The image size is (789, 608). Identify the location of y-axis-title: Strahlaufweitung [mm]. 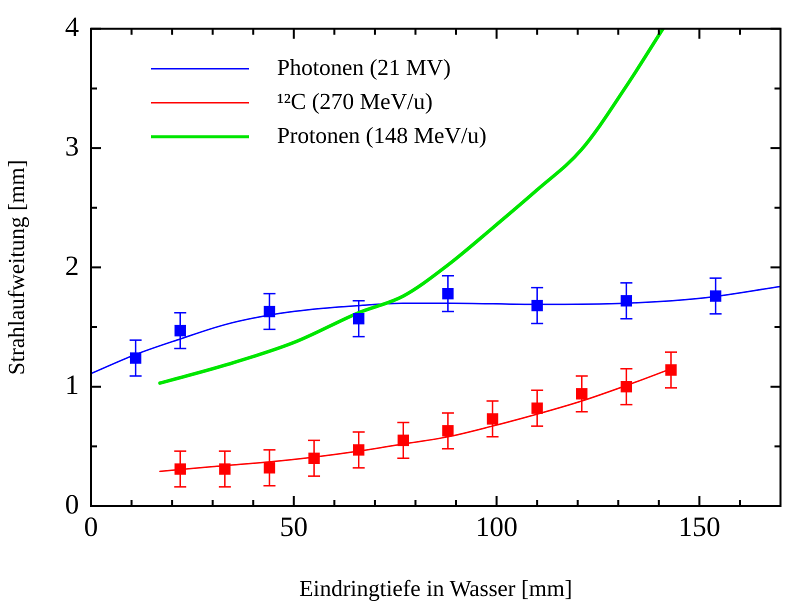
(16, 268).